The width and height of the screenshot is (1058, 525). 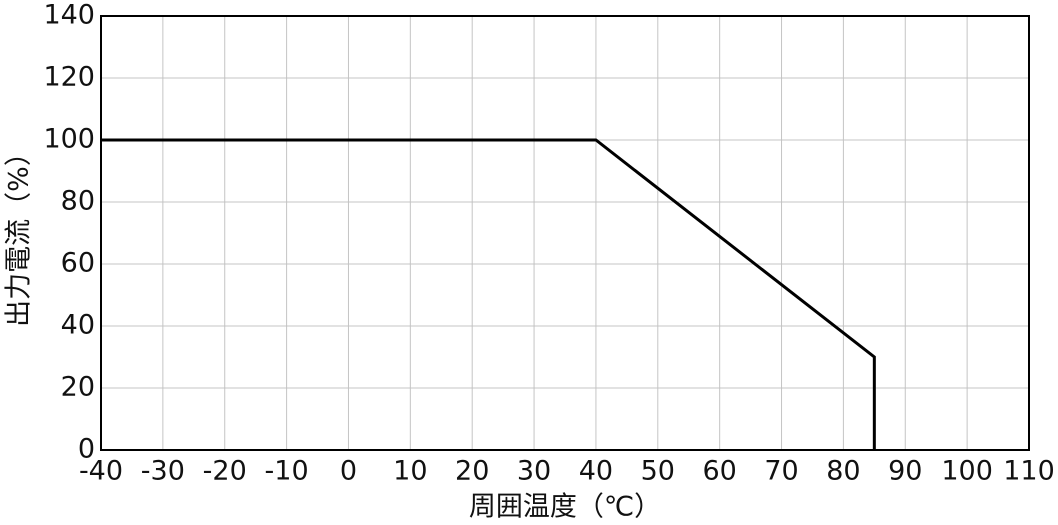 What do you see at coordinates (410, 471) in the screenshot?
I see `x-tick-label: 10` at bounding box center [410, 471].